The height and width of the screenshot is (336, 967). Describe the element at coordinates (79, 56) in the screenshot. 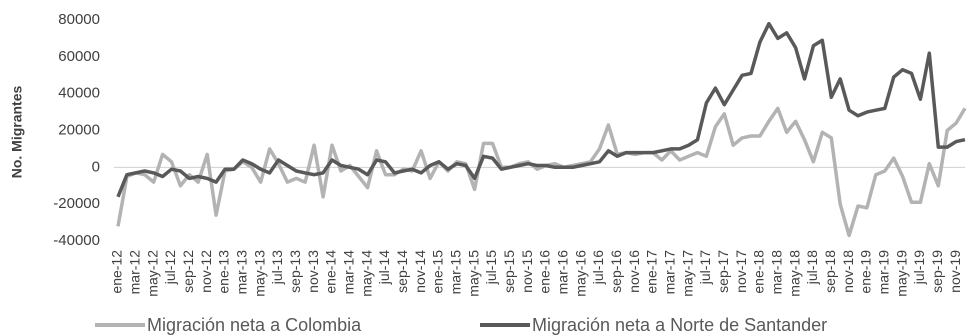

I see `y-tick-label: 60000` at that location.